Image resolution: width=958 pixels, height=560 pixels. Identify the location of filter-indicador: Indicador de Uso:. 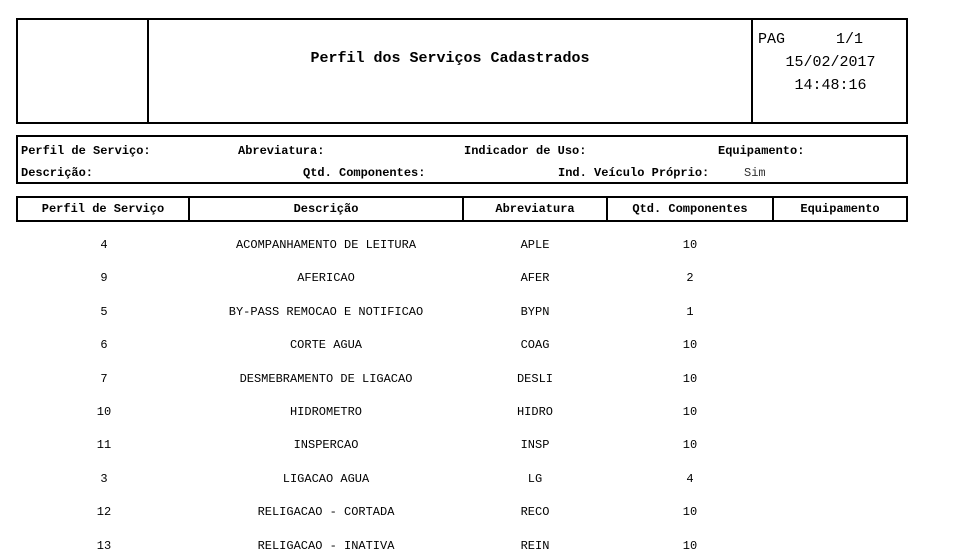
(525, 151).